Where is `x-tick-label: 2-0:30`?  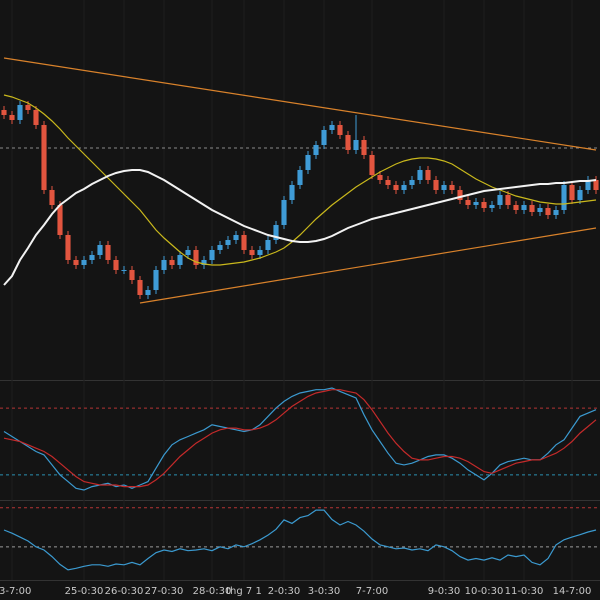
x-tick-label: 2-0:30 is located at coordinates (284, 591).